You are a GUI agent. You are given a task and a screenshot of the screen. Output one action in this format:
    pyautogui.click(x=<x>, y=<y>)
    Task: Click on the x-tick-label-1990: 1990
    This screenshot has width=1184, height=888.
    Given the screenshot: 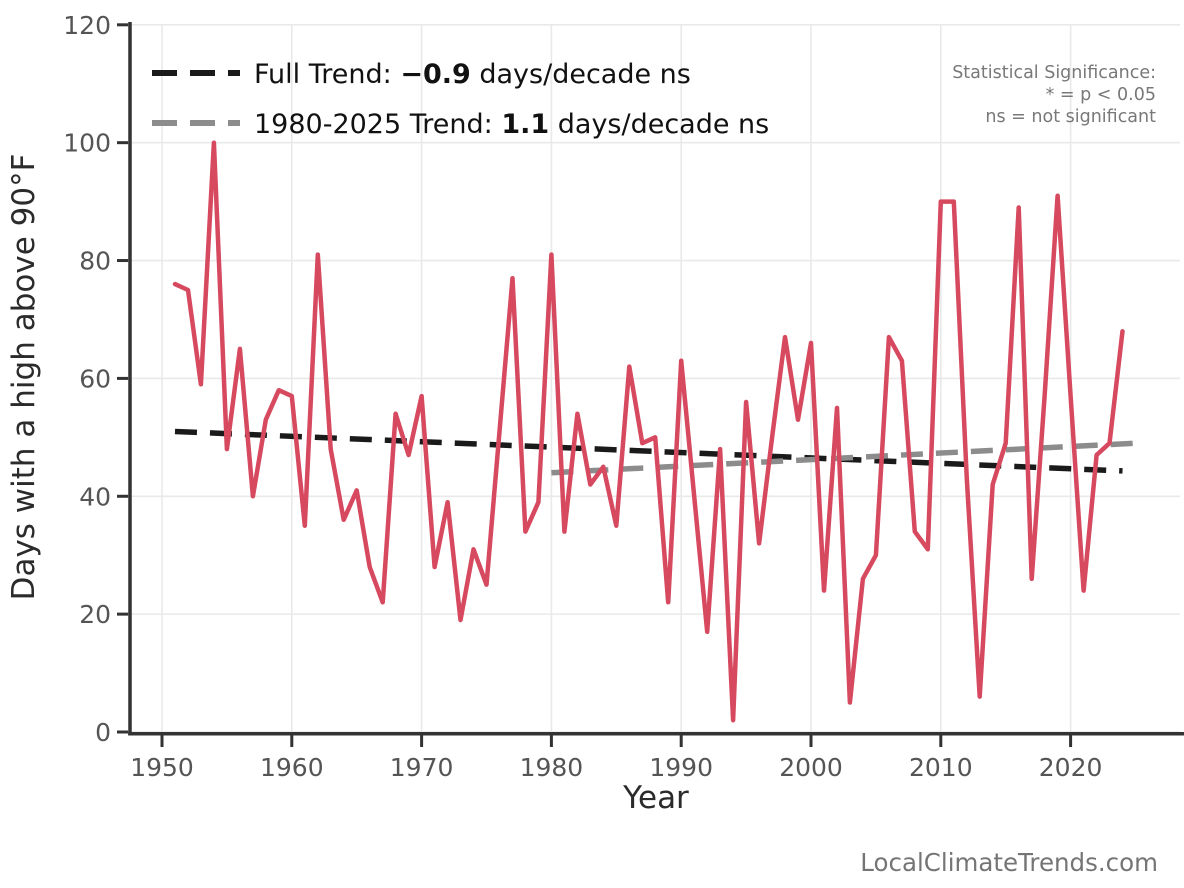 What is the action you would take?
    pyautogui.click(x=681, y=767)
    